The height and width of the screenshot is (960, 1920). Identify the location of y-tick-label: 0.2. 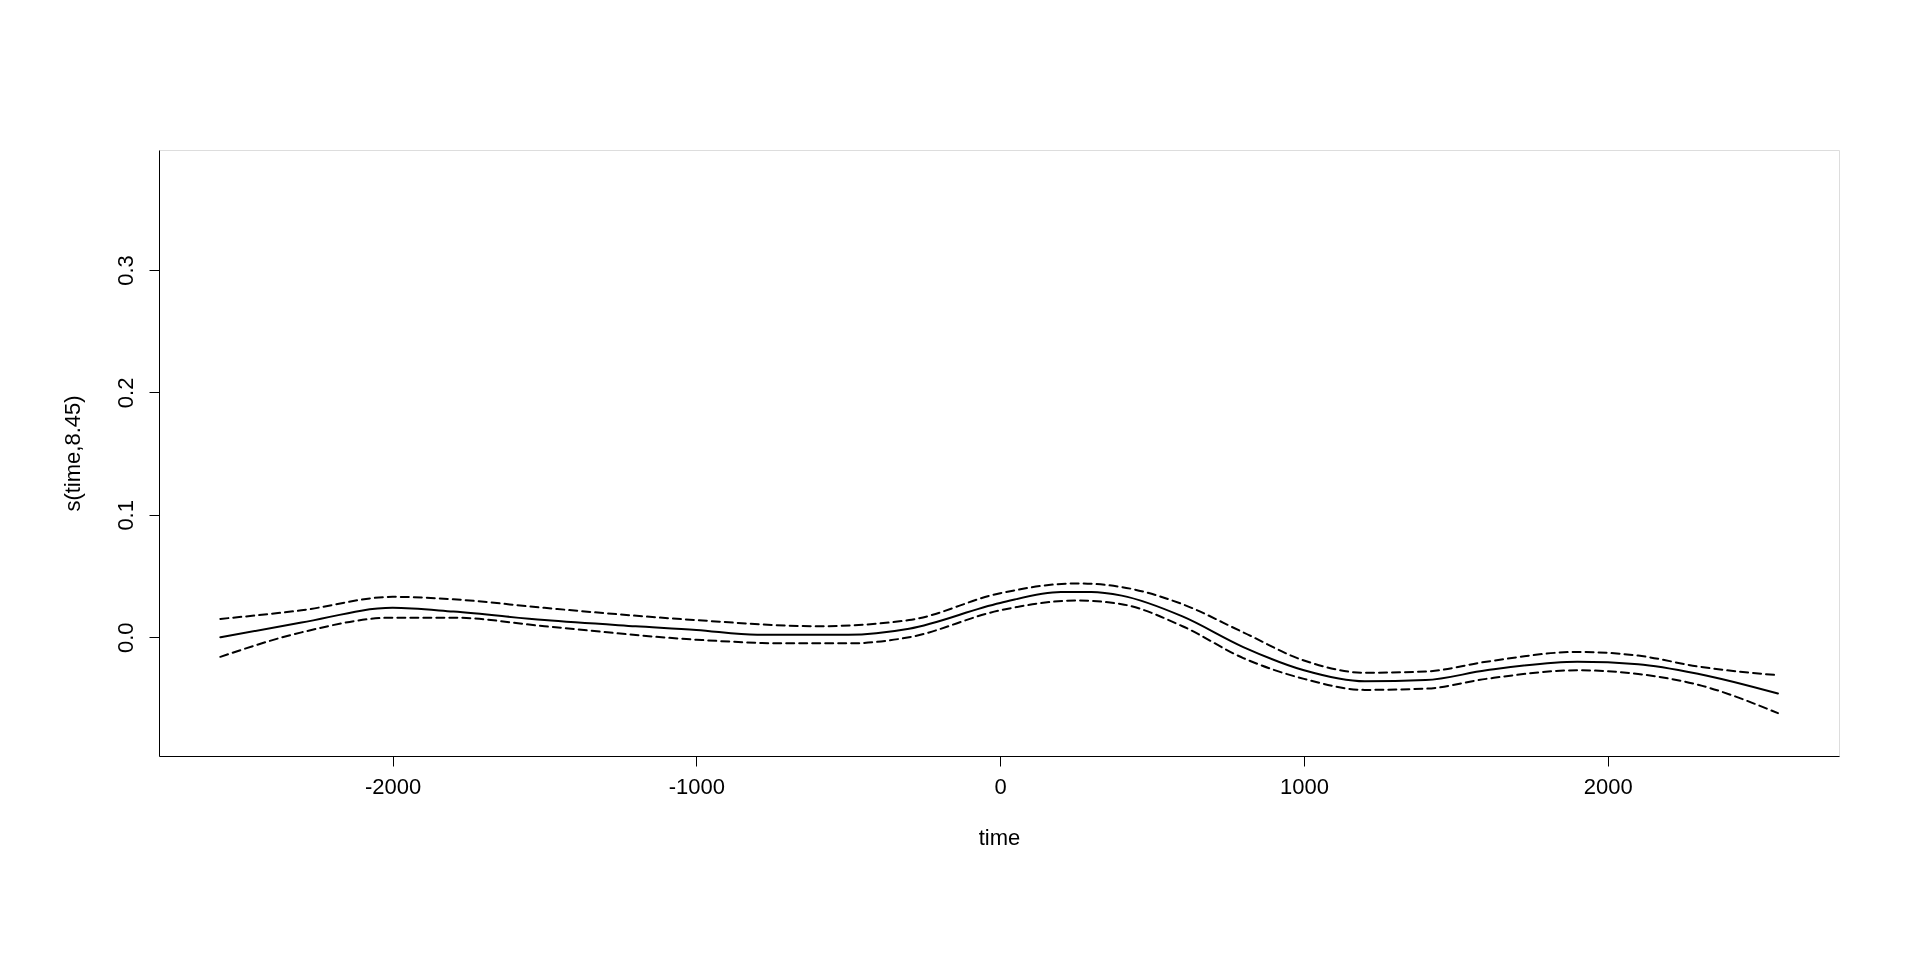
(125, 393).